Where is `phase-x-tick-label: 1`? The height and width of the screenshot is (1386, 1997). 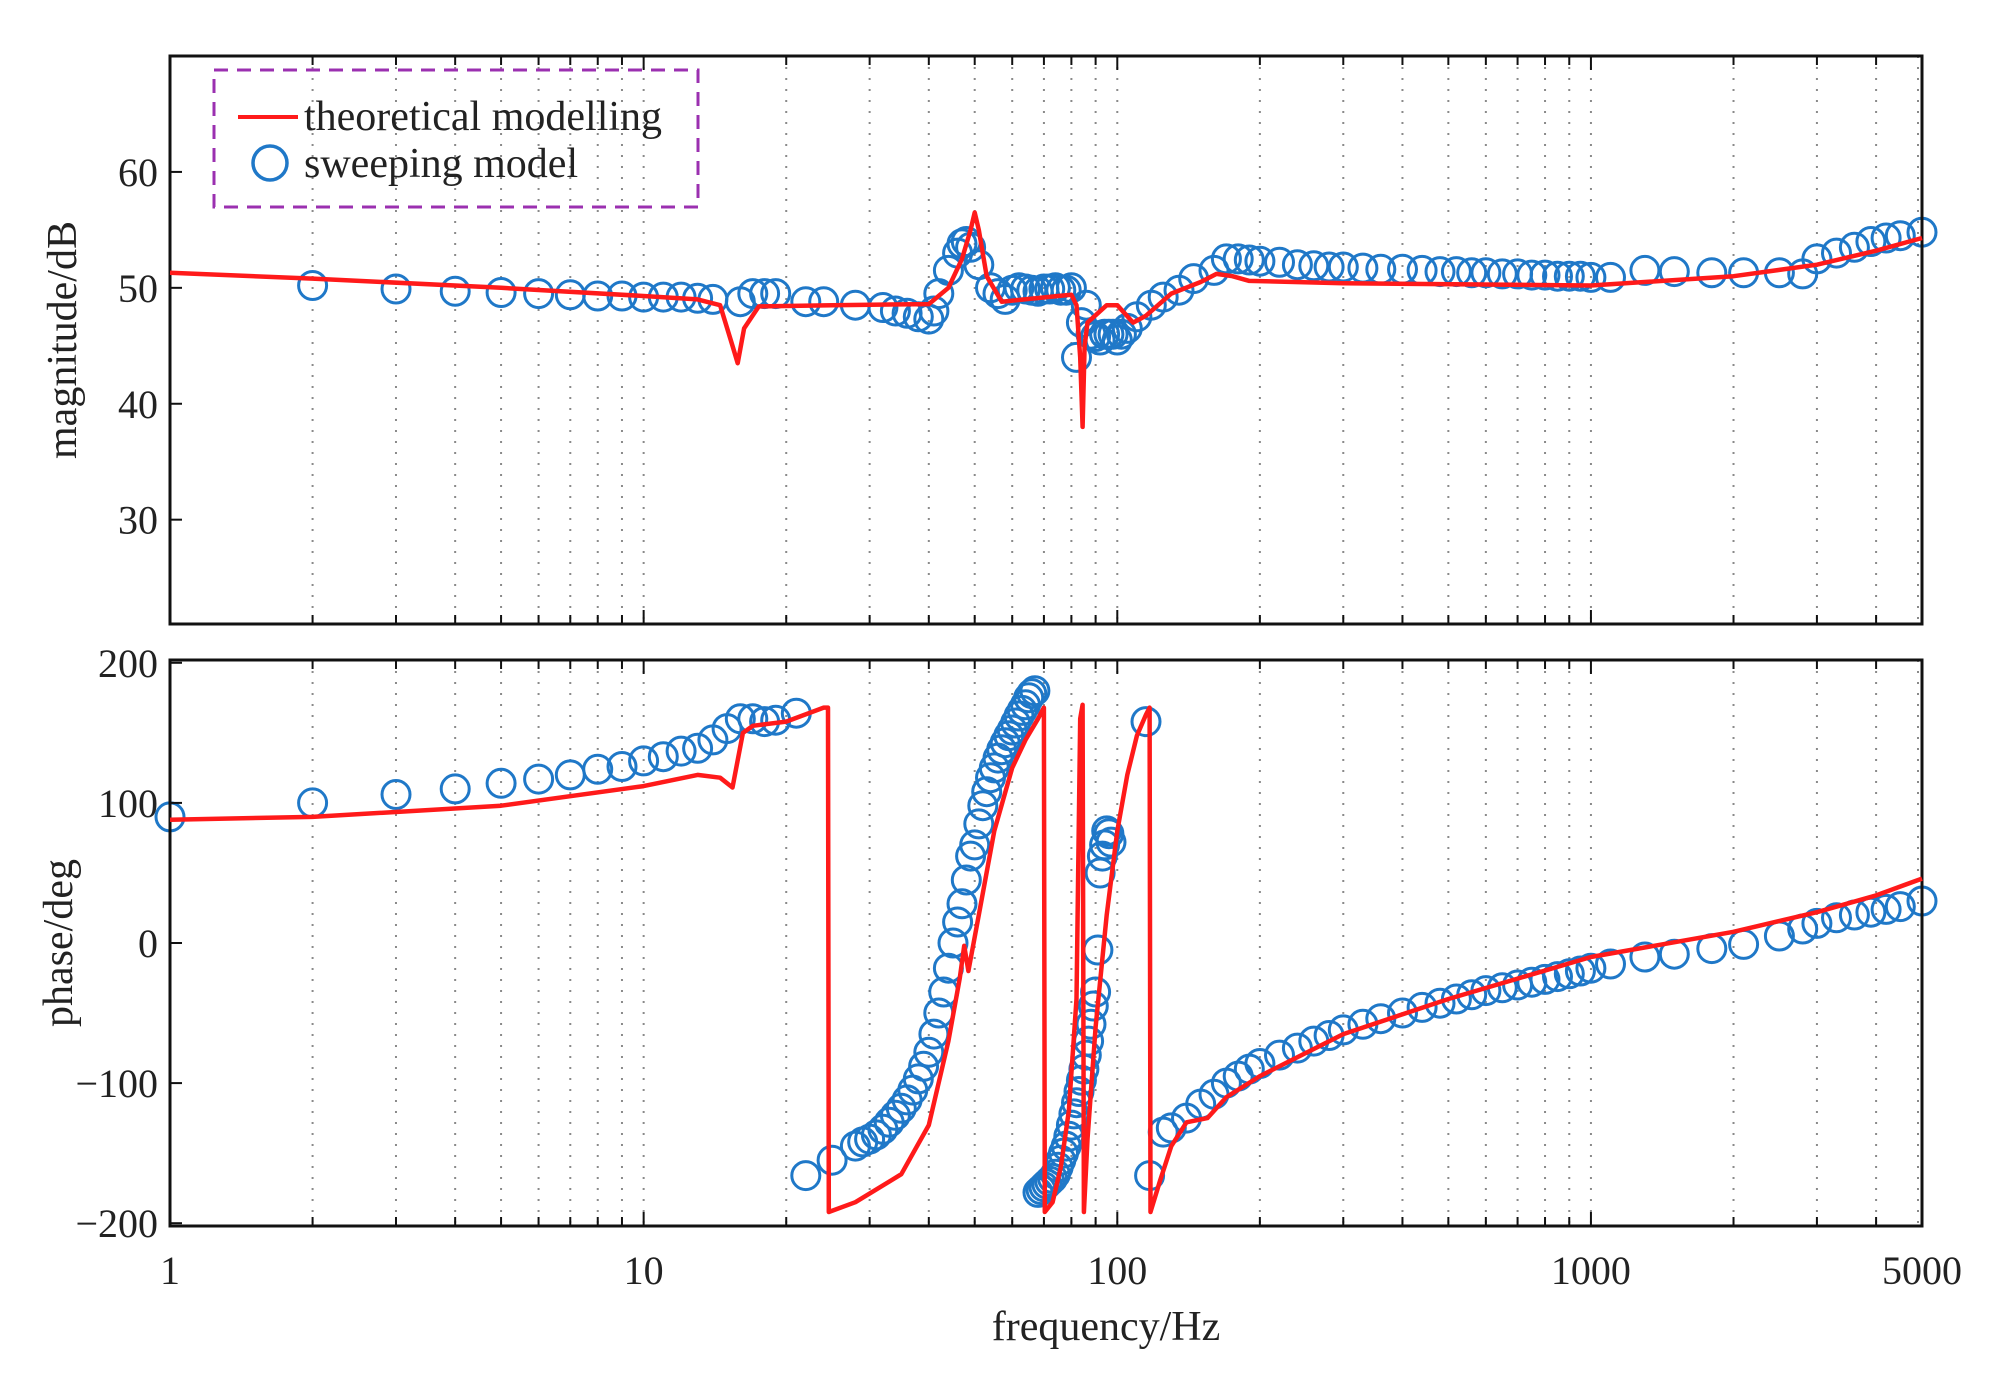 phase-x-tick-label: 1 is located at coordinates (170, 1270).